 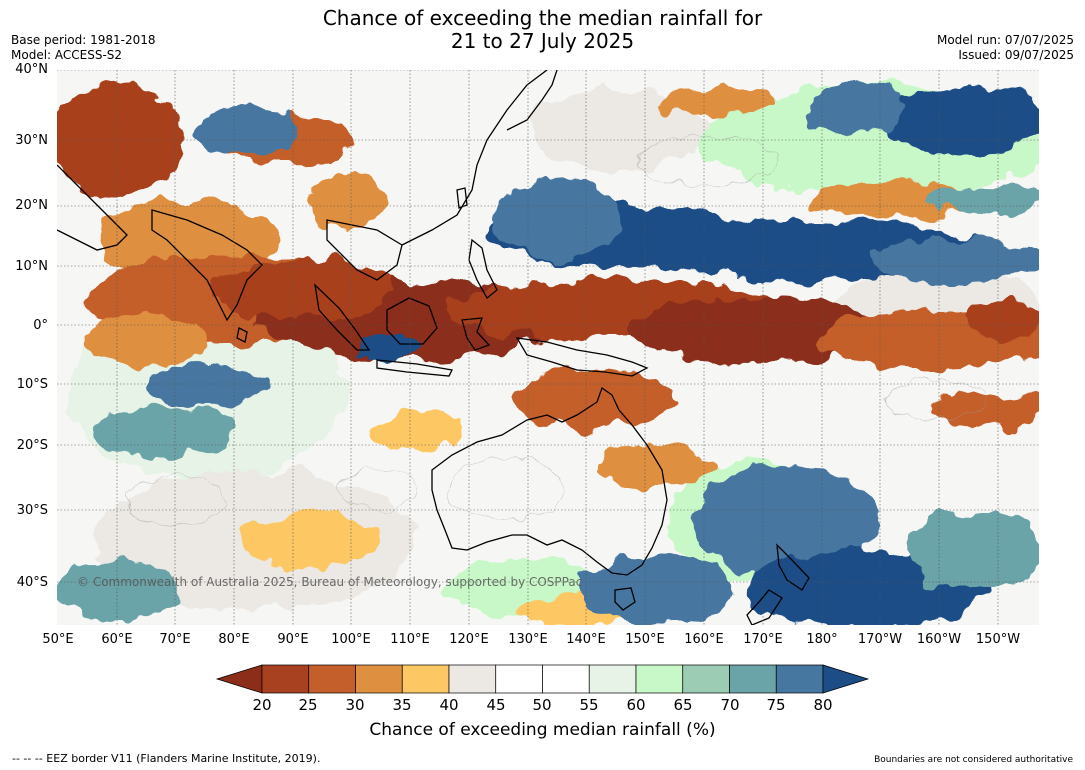 What do you see at coordinates (32, 384) in the screenshot?
I see `lat-label-10s: 10°S` at bounding box center [32, 384].